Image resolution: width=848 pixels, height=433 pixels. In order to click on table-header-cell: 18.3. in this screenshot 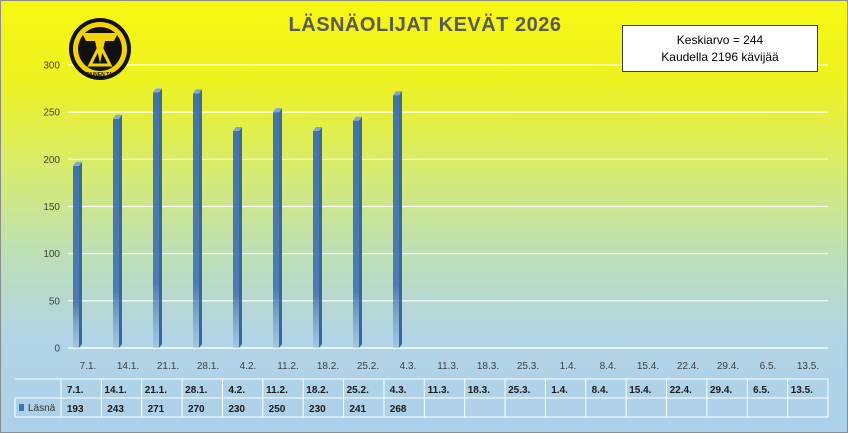, I will do `click(479, 390)`.